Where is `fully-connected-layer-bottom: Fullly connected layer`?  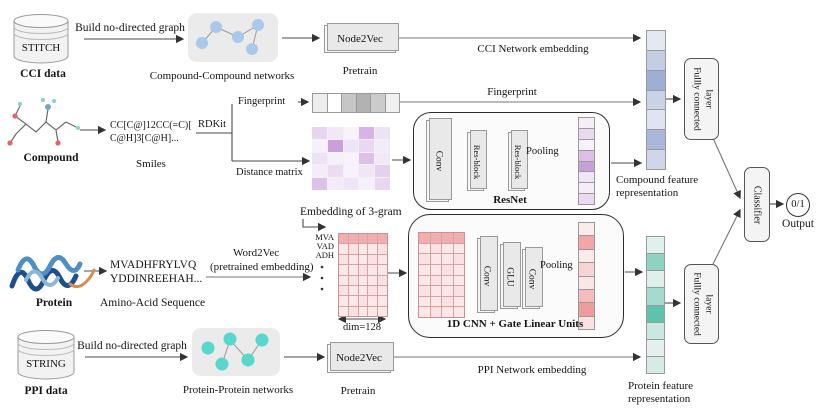 fully-connected-layer-bottom: Fullly connected layer is located at coordinates (701, 304).